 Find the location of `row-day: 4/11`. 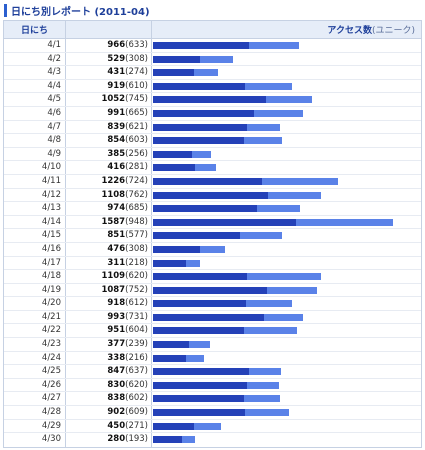

row-day: 4/11 is located at coordinates (35, 181).